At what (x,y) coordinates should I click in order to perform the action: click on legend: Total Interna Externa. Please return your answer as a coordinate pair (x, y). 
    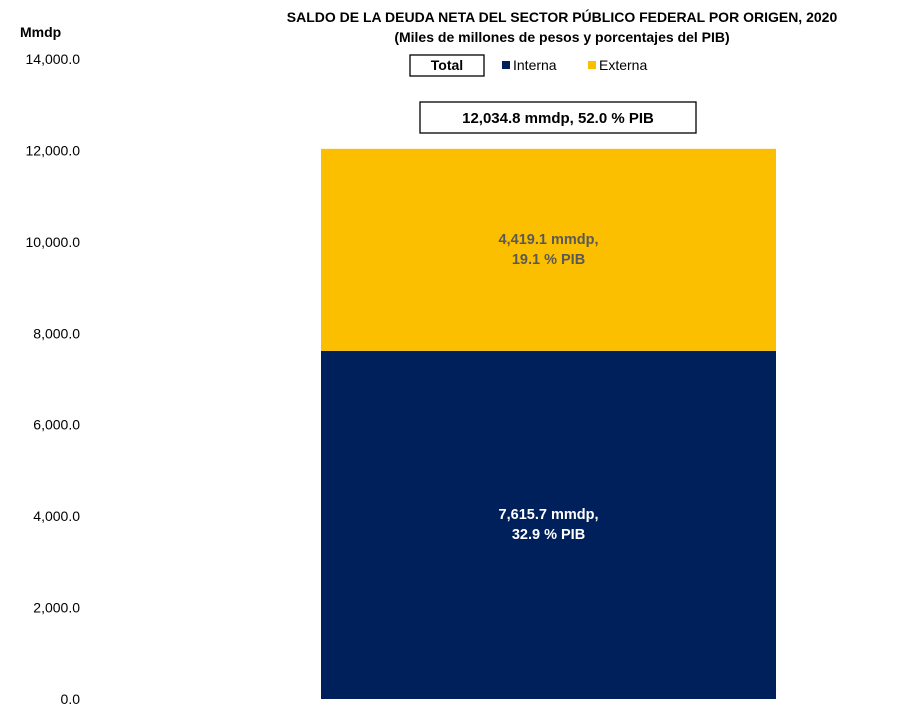
    Looking at the image, I should click on (528, 65).